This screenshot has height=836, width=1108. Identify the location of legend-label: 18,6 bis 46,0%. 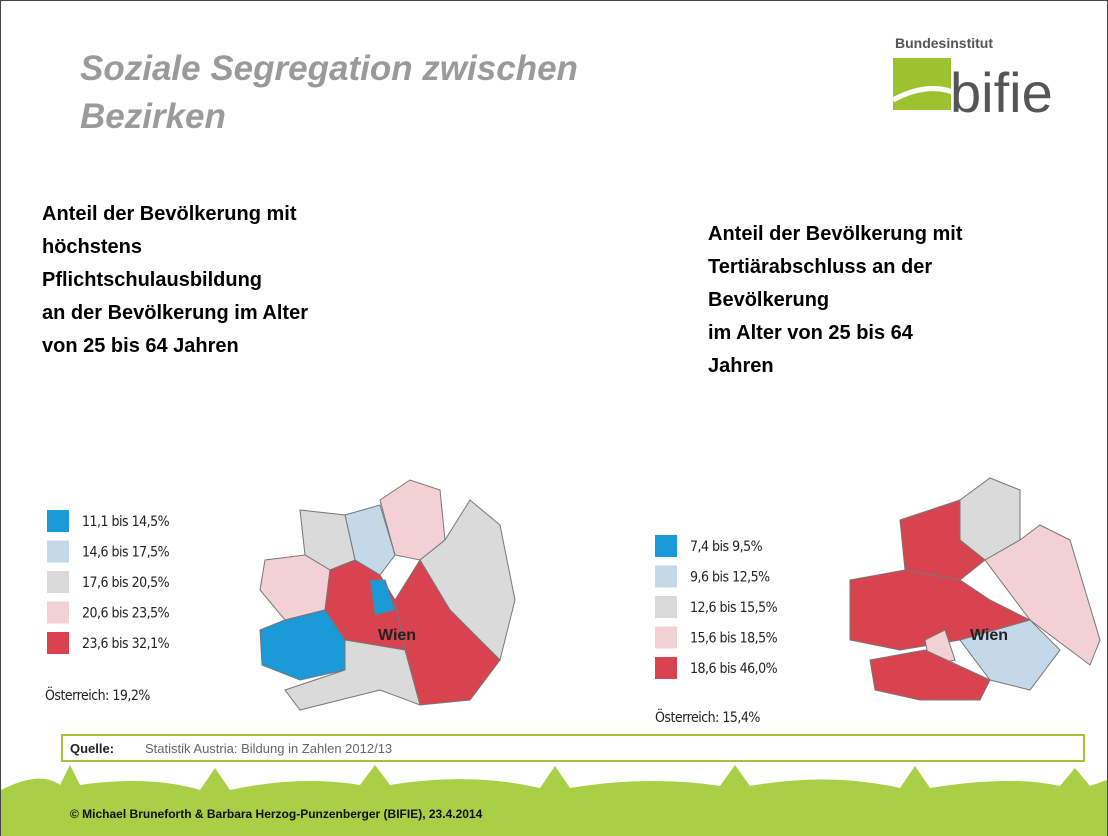
(734, 669).